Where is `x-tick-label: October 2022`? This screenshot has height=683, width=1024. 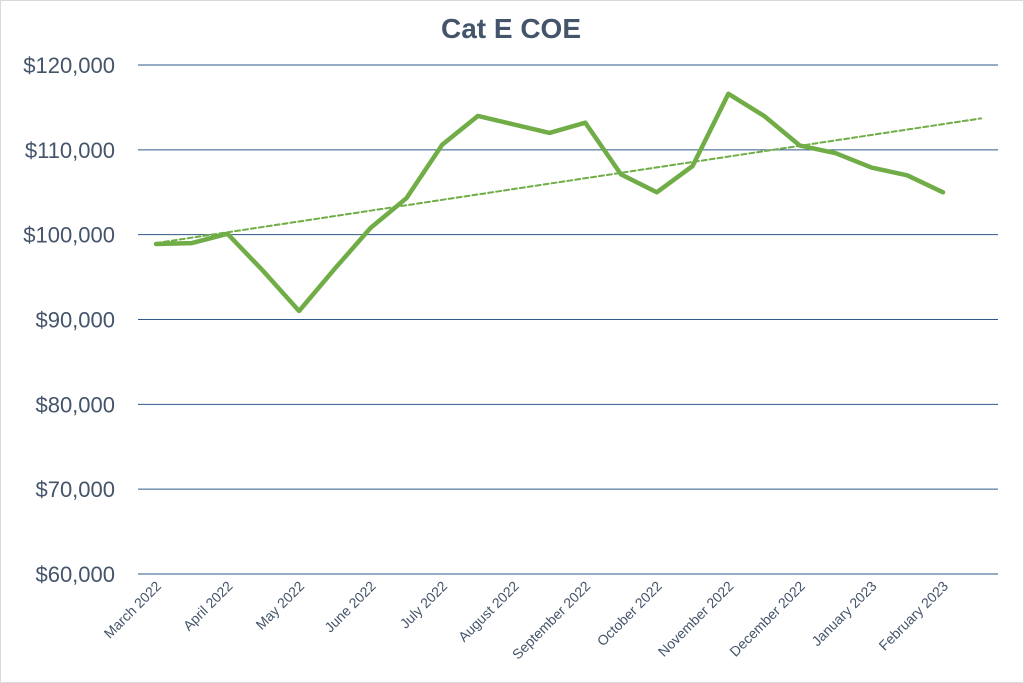
x-tick-label: October 2022 is located at coordinates (629, 613).